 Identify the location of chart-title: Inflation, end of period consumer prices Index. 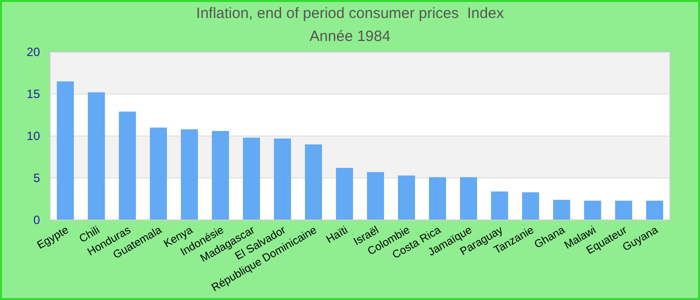
(350, 13).